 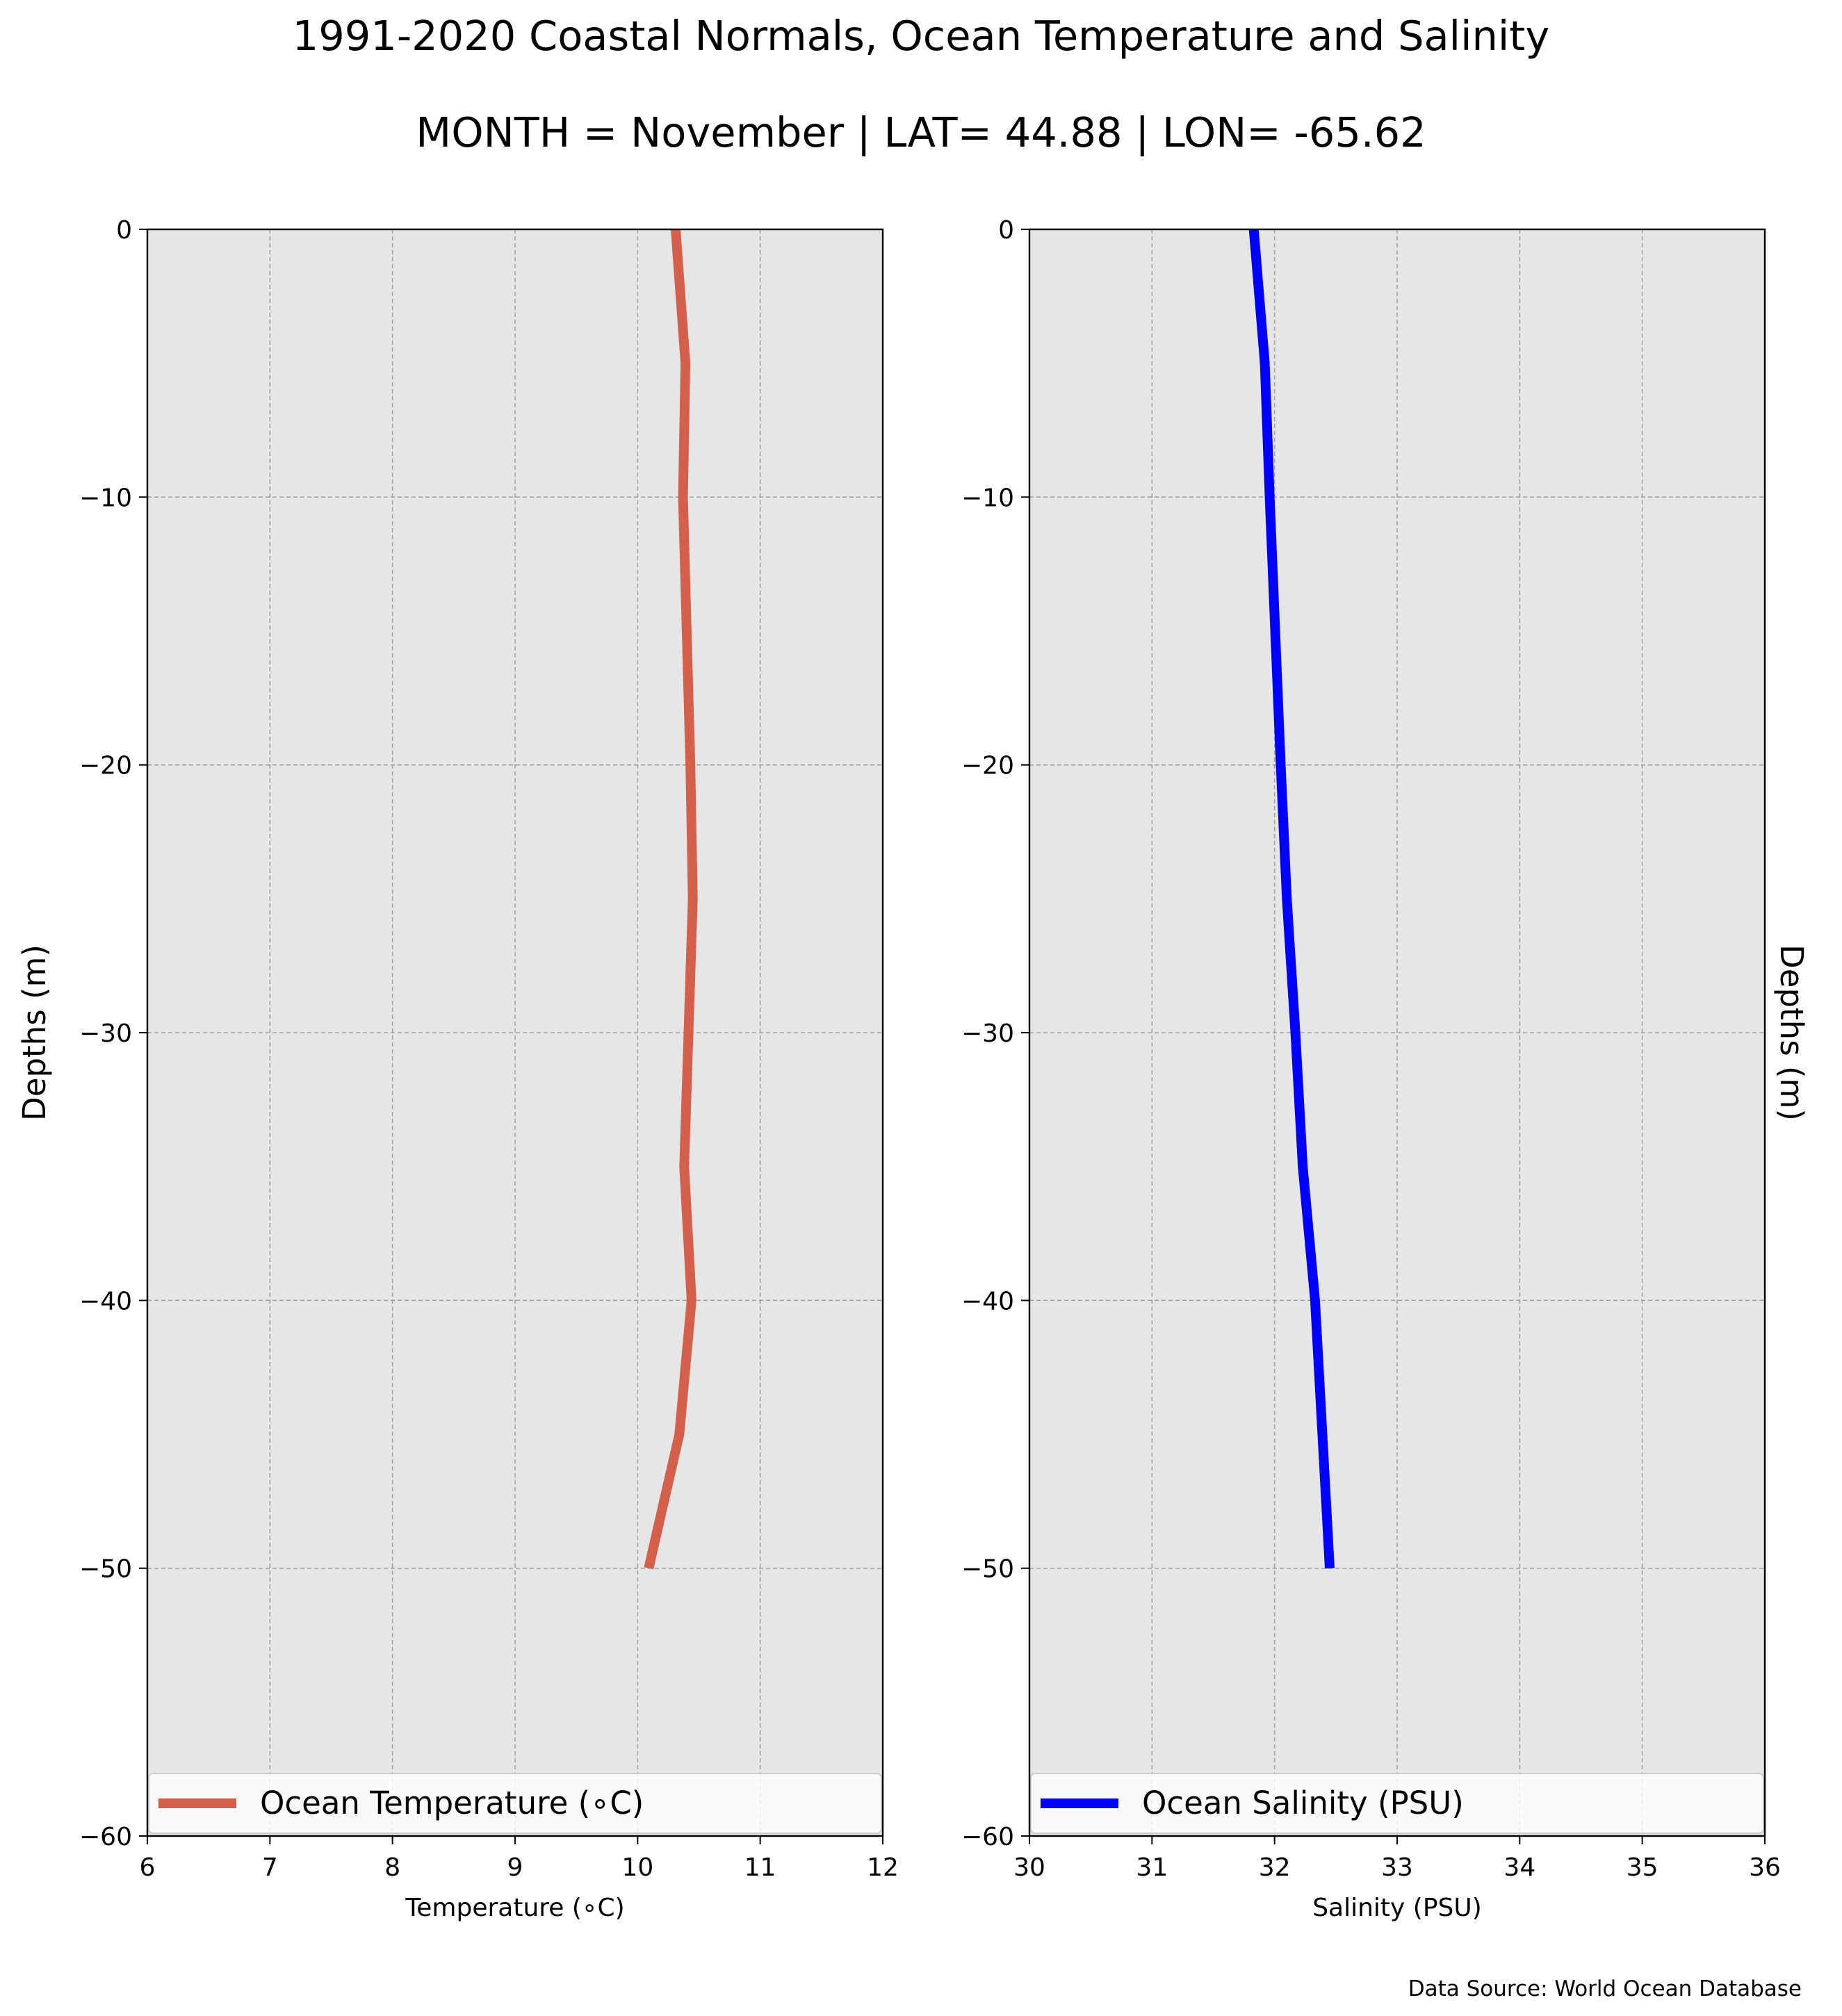 What do you see at coordinates (988, 766) in the screenshot?
I see `sal-y-tick-label: −20` at bounding box center [988, 766].